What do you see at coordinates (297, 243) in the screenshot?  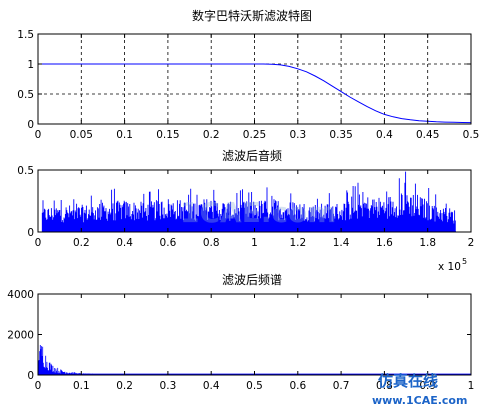 I see `x-tick-label: 1.2` at bounding box center [297, 243].